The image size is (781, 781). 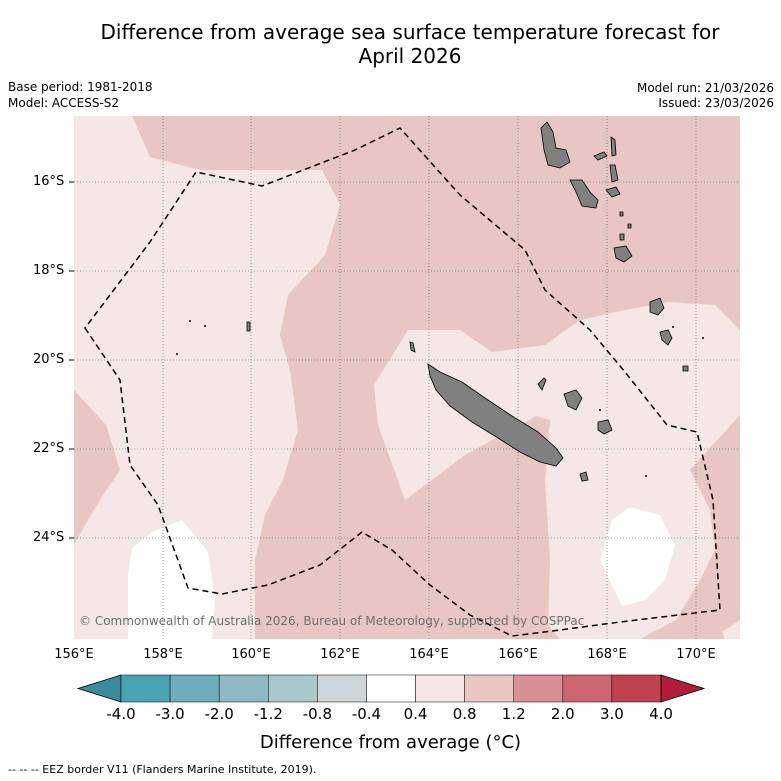 What do you see at coordinates (600, 156) in the screenshot?
I see `land-vanuatu-ambae` at bounding box center [600, 156].